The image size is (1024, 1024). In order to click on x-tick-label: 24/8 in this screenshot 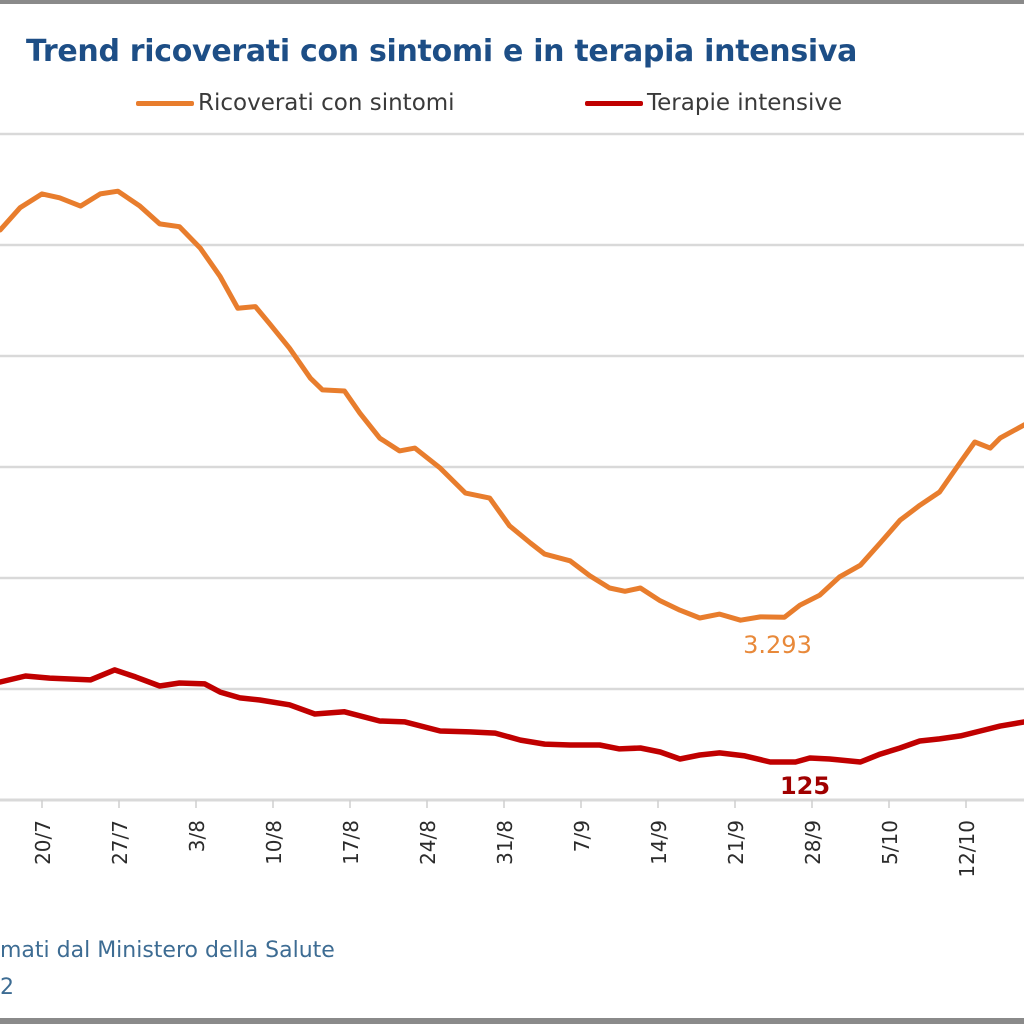, I will do `click(428, 842)`.